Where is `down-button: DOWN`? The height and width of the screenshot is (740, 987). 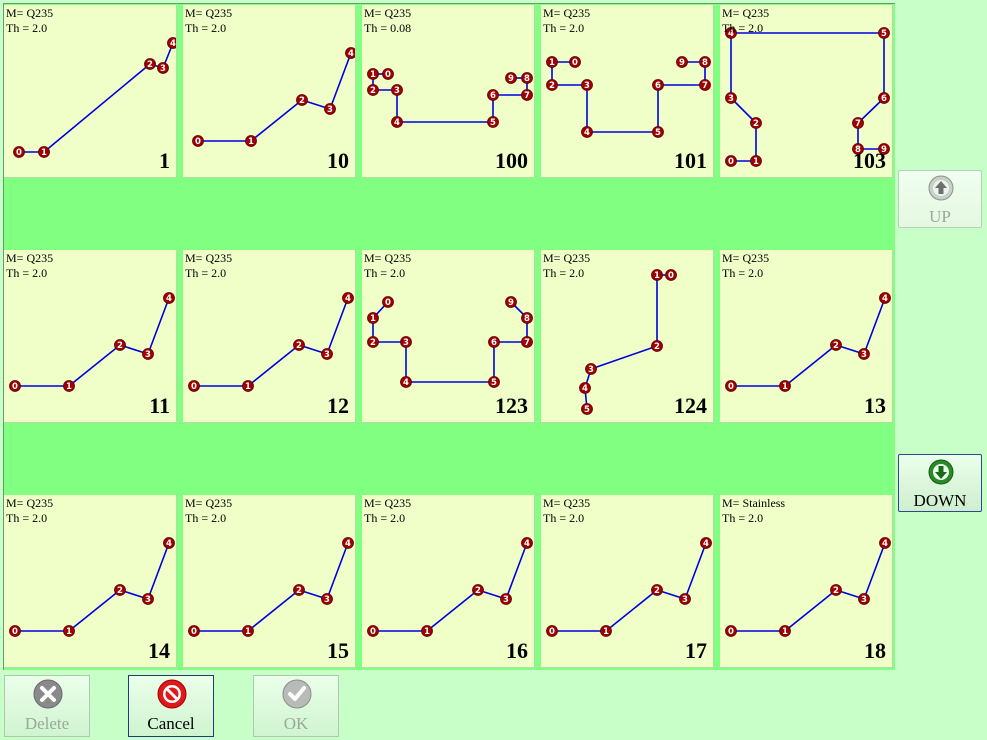 down-button: DOWN is located at coordinates (940, 483).